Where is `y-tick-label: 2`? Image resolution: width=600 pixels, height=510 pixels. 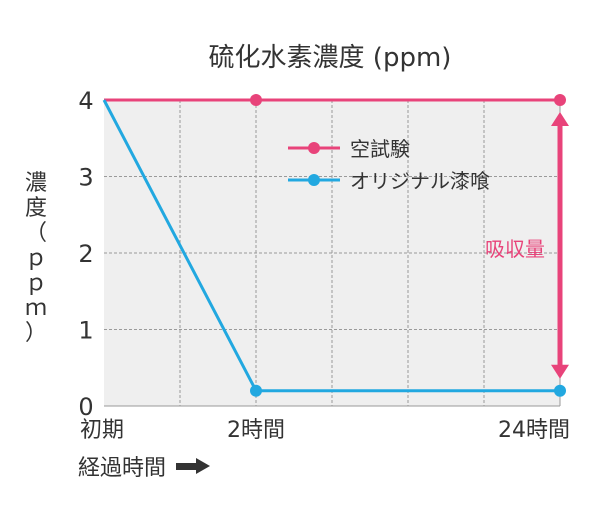
y-tick-label: 2 is located at coordinates (85, 254).